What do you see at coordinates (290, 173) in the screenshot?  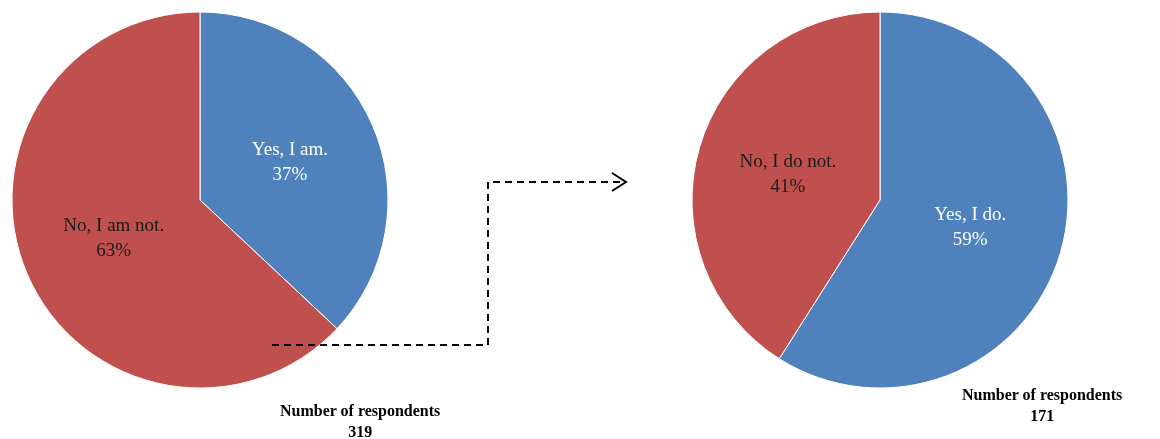 I see `data-label: 37%` at bounding box center [290, 173].